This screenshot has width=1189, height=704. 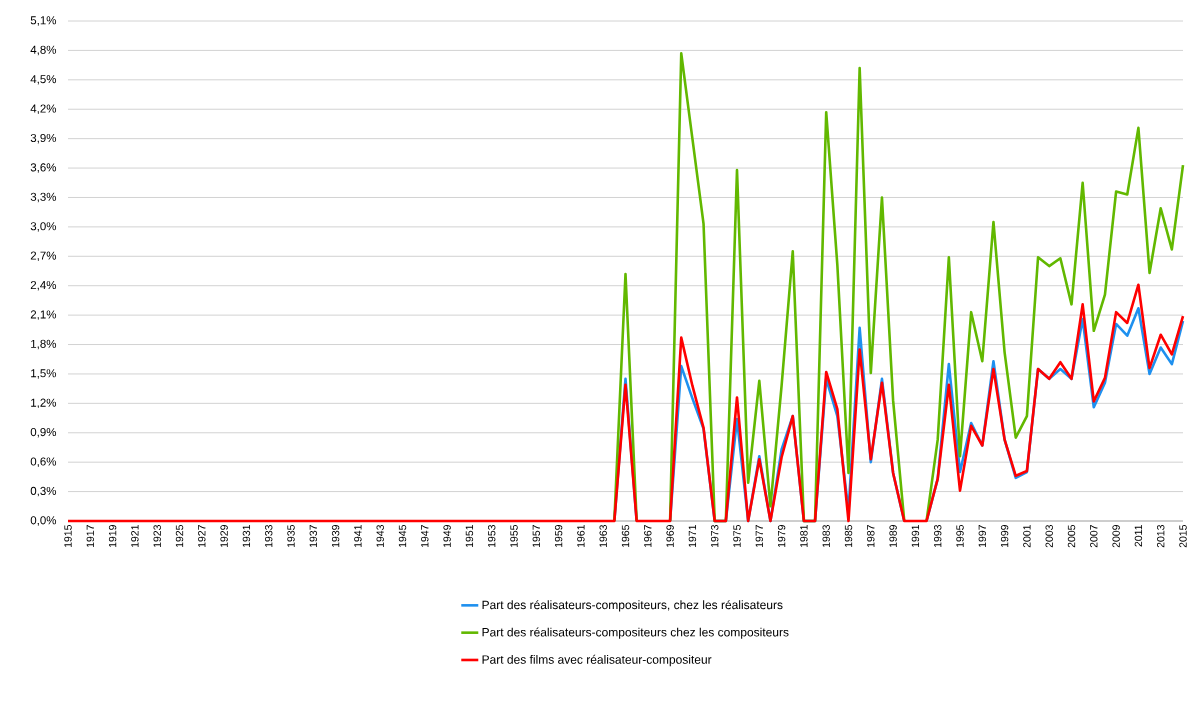 I want to click on x-tick-label: 1969, so click(x=670, y=536).